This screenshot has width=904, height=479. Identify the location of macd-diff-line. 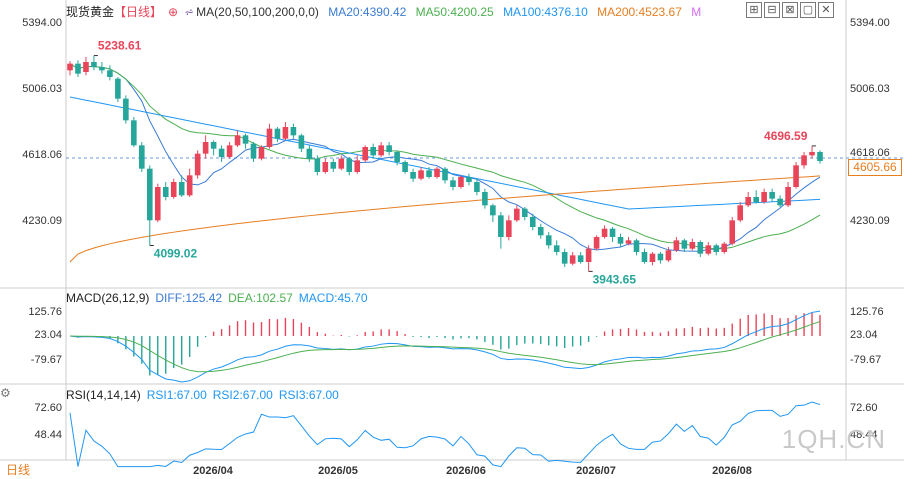
(445, 346).